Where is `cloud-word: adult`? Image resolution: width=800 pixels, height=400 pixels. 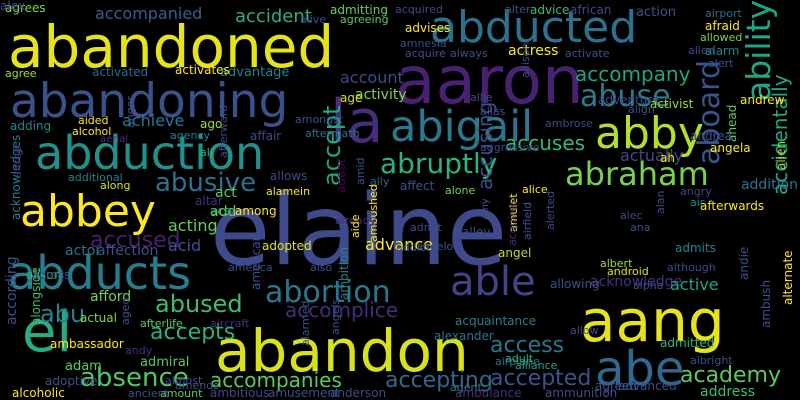 cloud-word: adult is located at coordinates (519, 358).